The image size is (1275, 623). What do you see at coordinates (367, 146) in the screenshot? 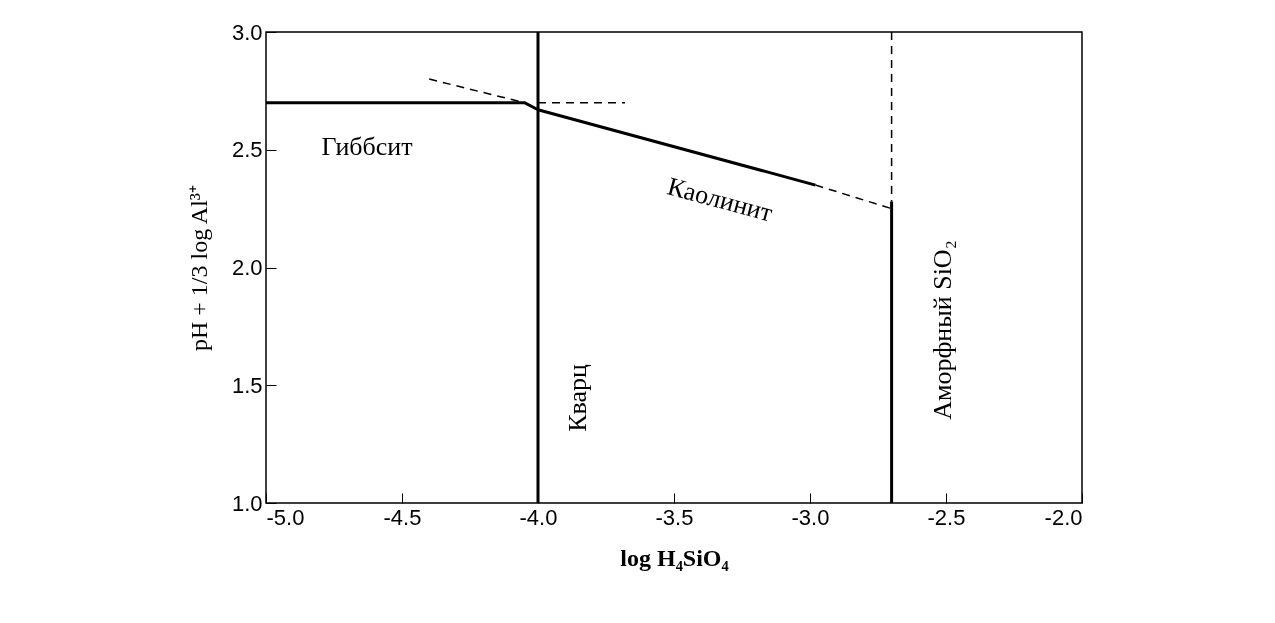
I see `annotation: Гиббсит` at bounding box center [367, 146].